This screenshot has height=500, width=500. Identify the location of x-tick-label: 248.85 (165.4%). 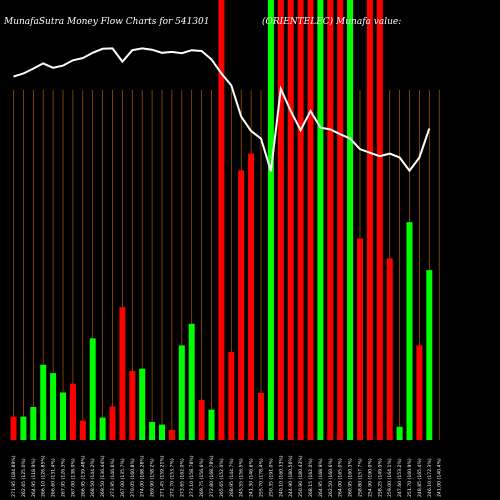
(420, 477).